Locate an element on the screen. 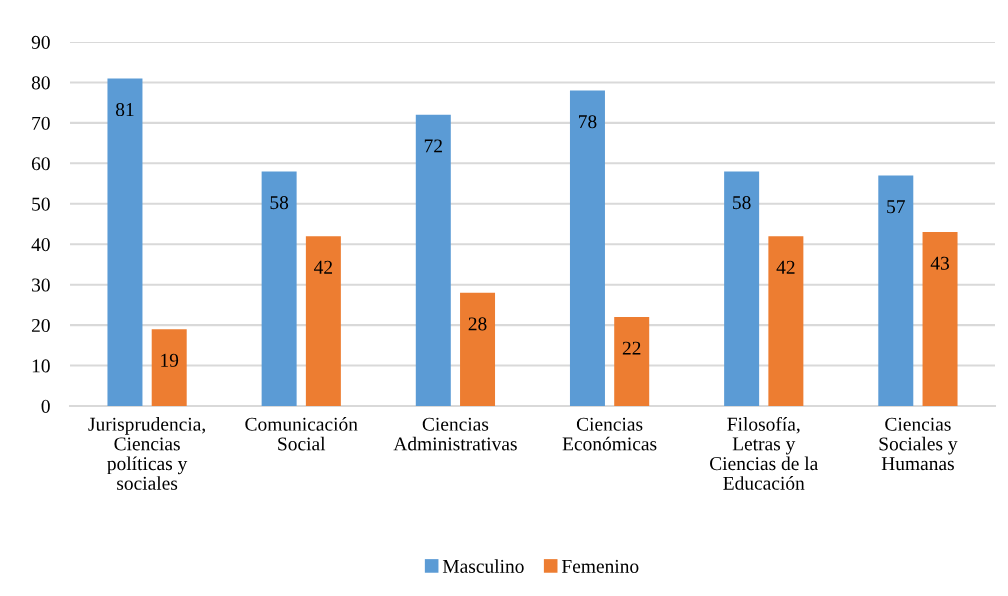 The width and height of the screenshot is (1008, 596). data-label: 57 is located at coordinates (896, 207).